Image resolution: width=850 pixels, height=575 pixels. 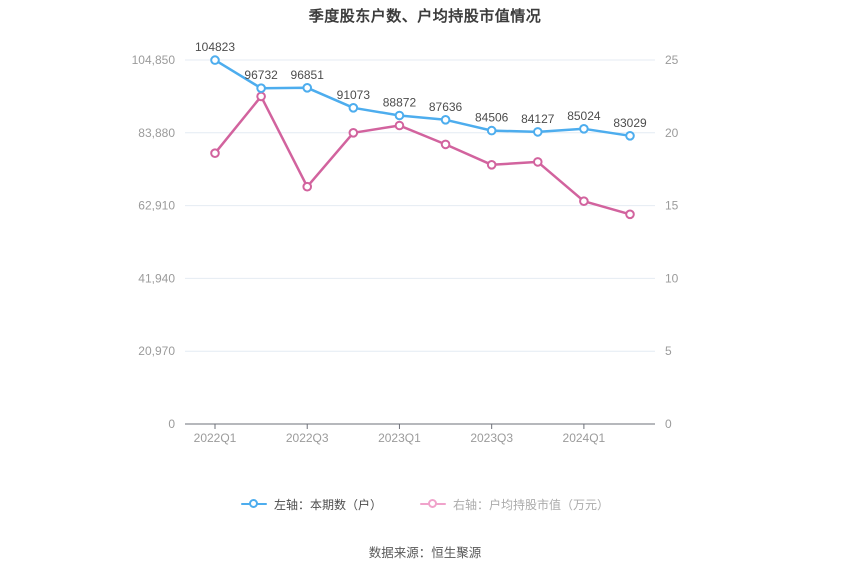 I want to click on left-axis-tick-label: 20,970, so click(x=156, y=351).